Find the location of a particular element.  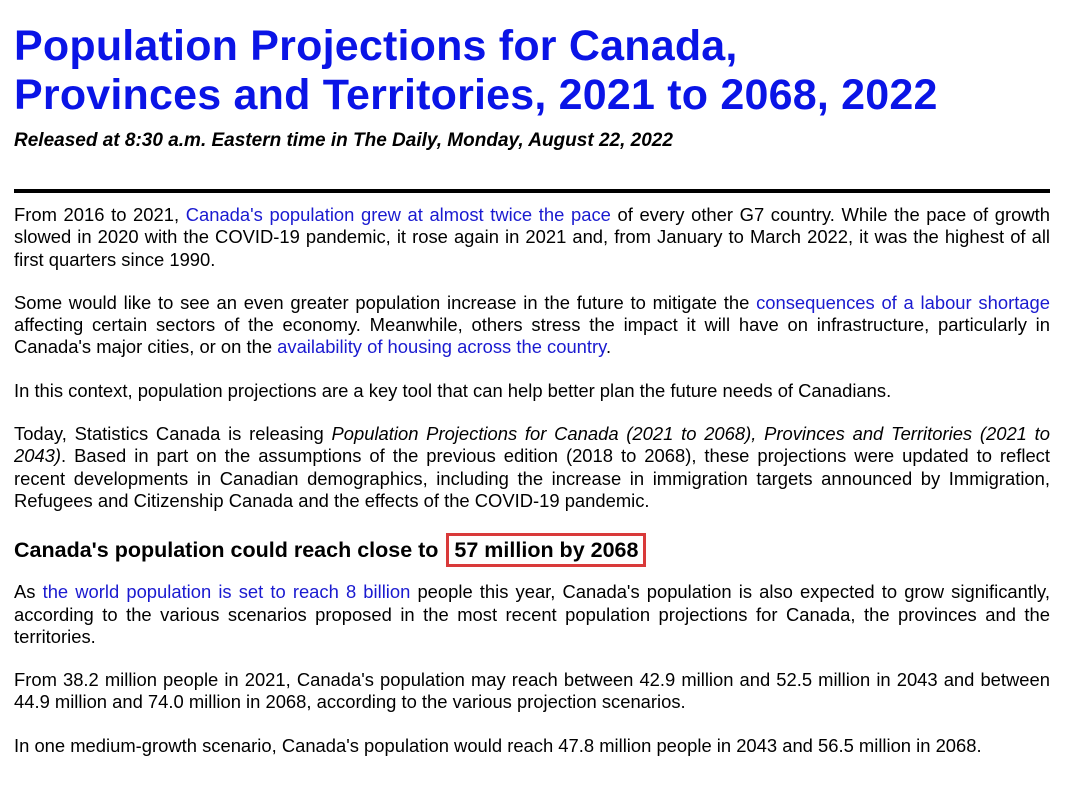

paragraph-text: As is located at coordinates (28, 592).